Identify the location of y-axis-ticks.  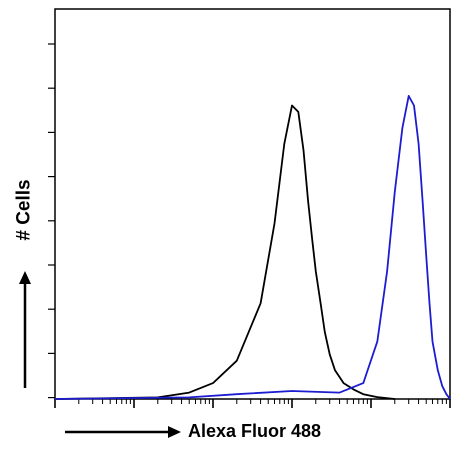
(51, 221).